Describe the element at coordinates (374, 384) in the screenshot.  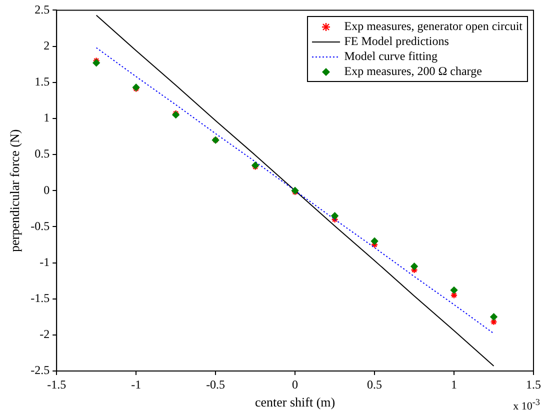
I see `x-tick-label: 0.5` at that location.